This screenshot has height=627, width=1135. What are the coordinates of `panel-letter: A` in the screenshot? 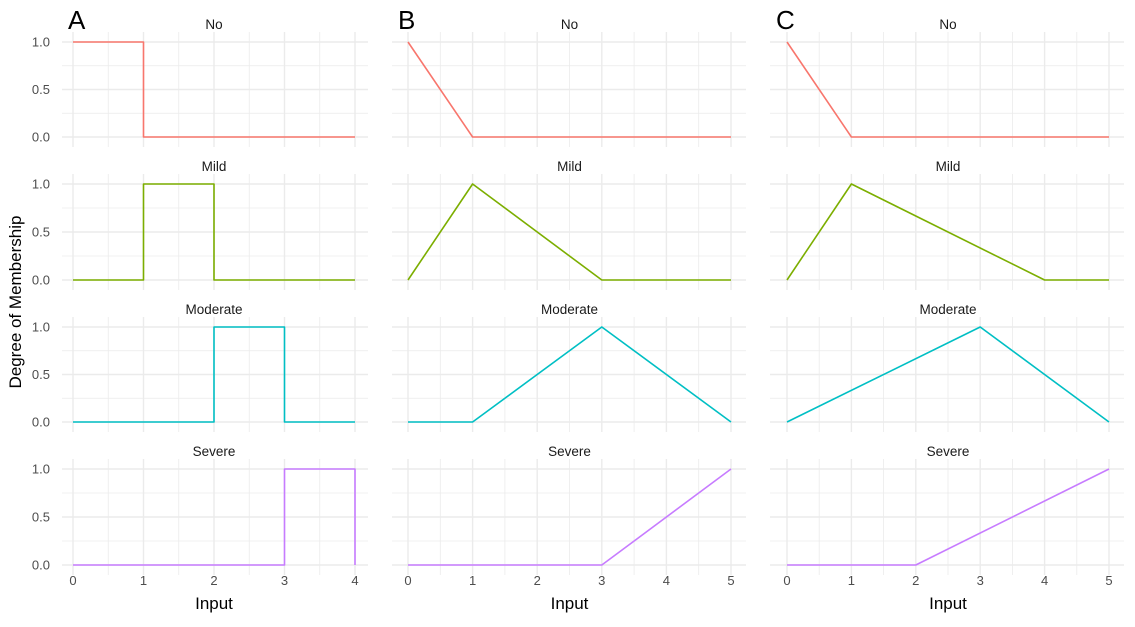 It's located at (77, 20).